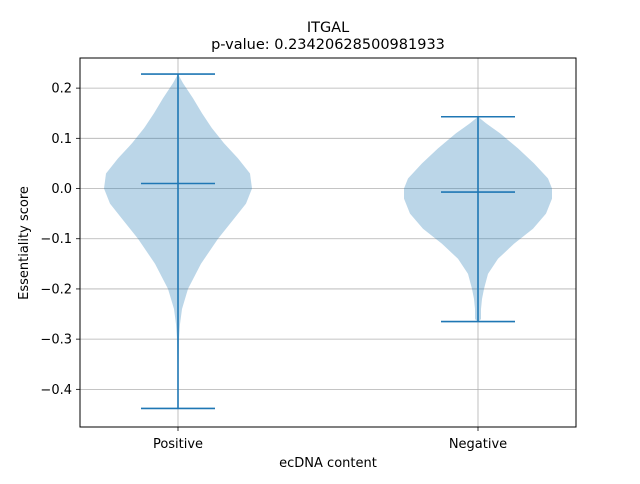  Describe the element at coordinates (61, 89) in the screenshot. I see `y-tick-label: 0.2` at that location.